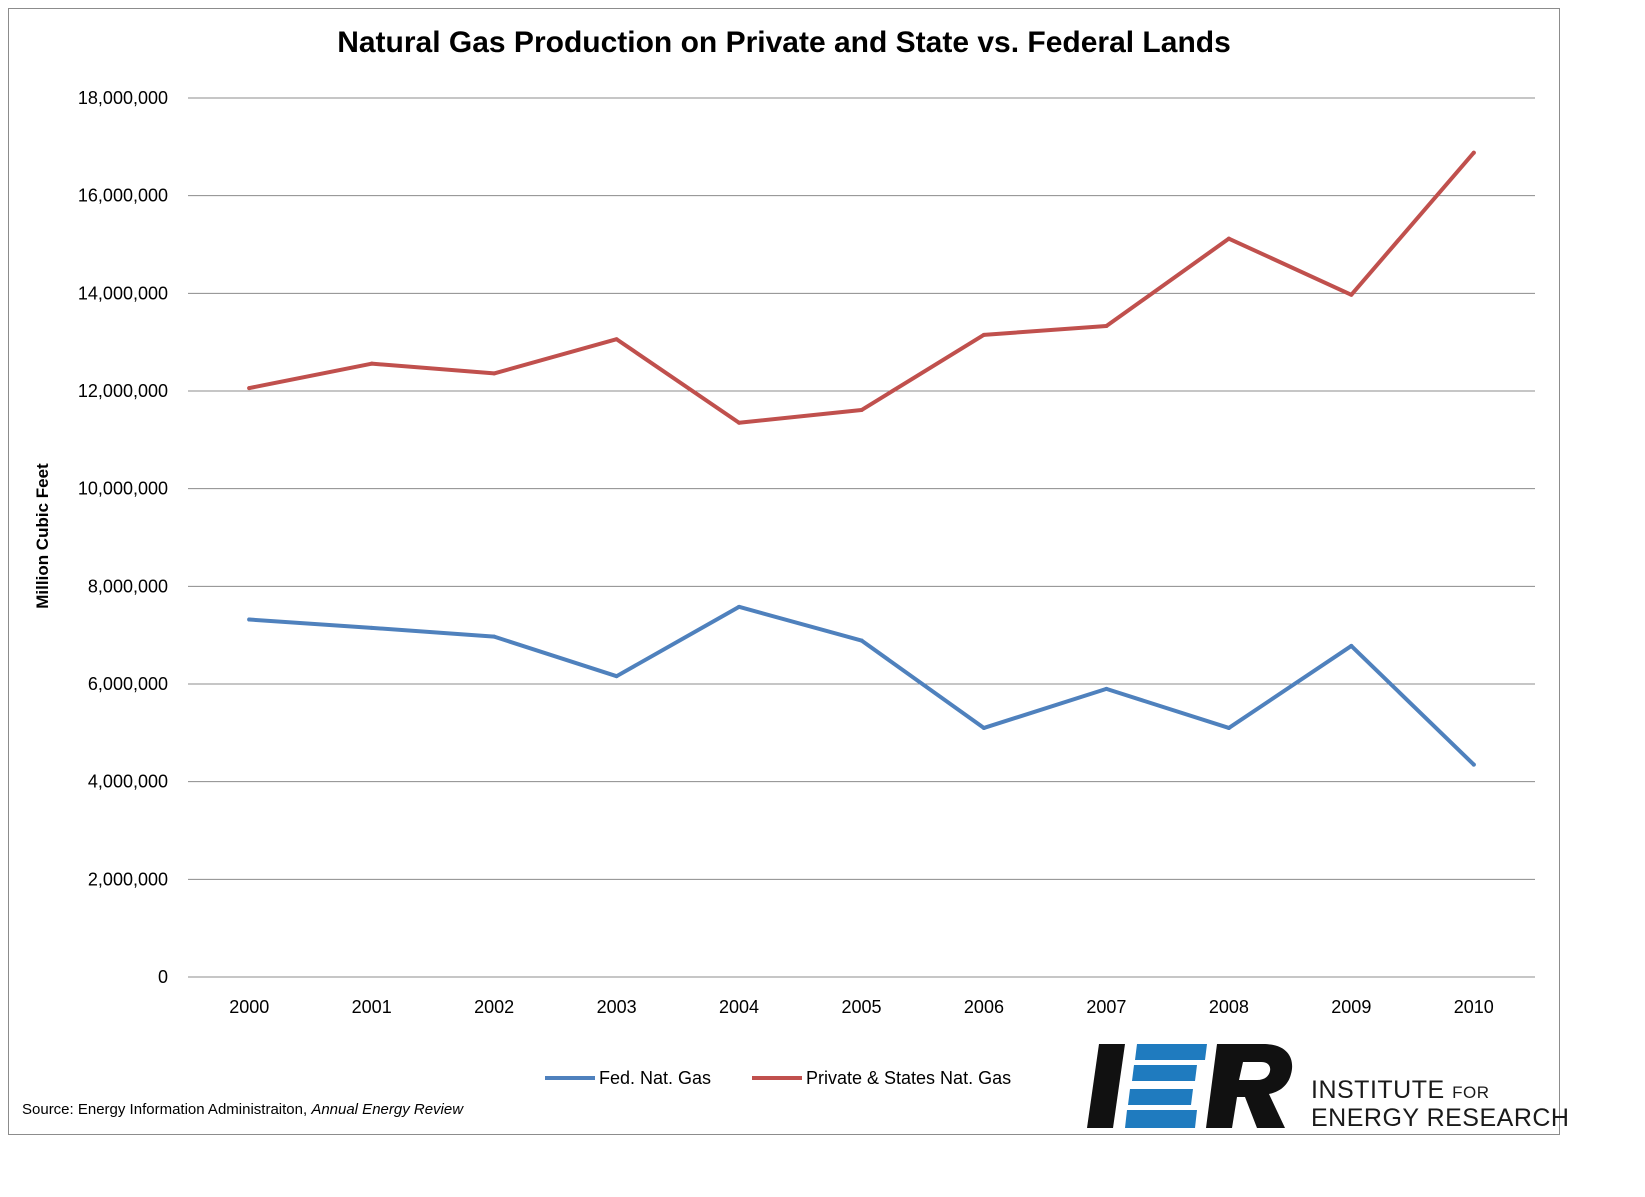  Describe the element at coordinates (617, 1007) in the screenshot. I see `x-tick-label: 2003` at that location.